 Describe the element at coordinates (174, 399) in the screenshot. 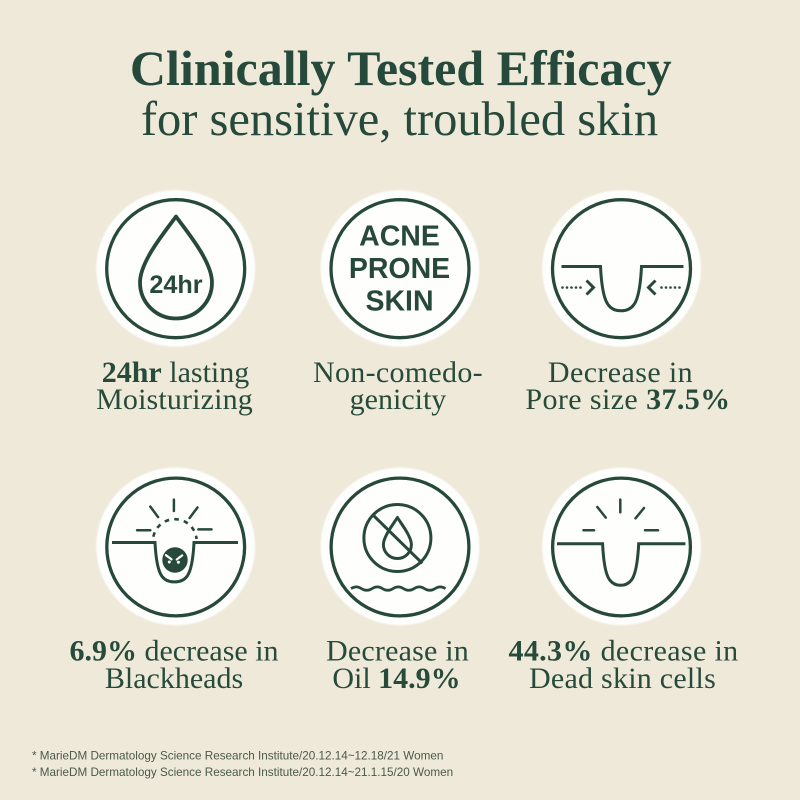

I see `svg-text: Moisturizing` at that location.